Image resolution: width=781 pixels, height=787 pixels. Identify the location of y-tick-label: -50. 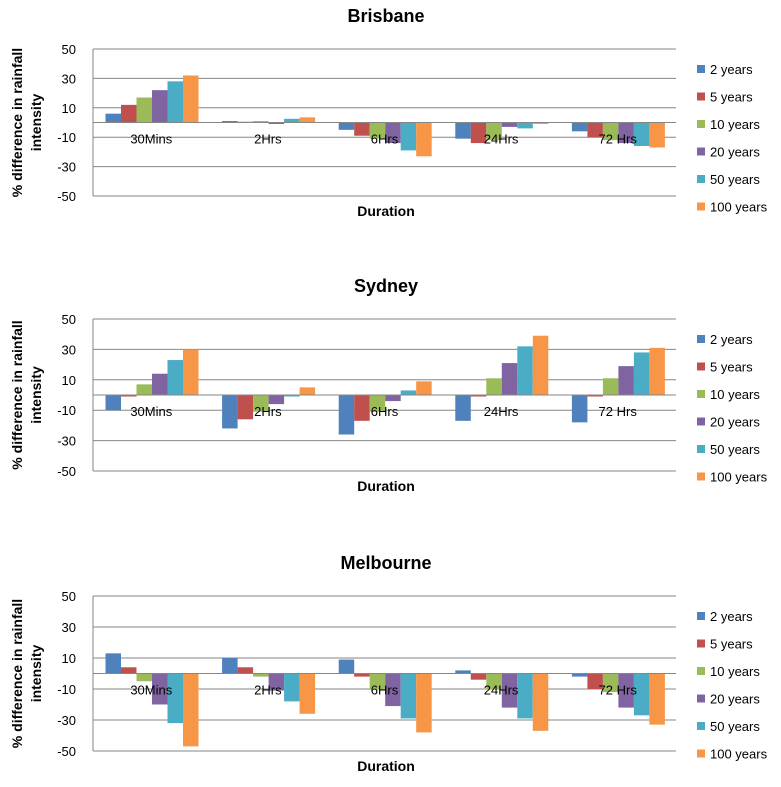
(66, 196).